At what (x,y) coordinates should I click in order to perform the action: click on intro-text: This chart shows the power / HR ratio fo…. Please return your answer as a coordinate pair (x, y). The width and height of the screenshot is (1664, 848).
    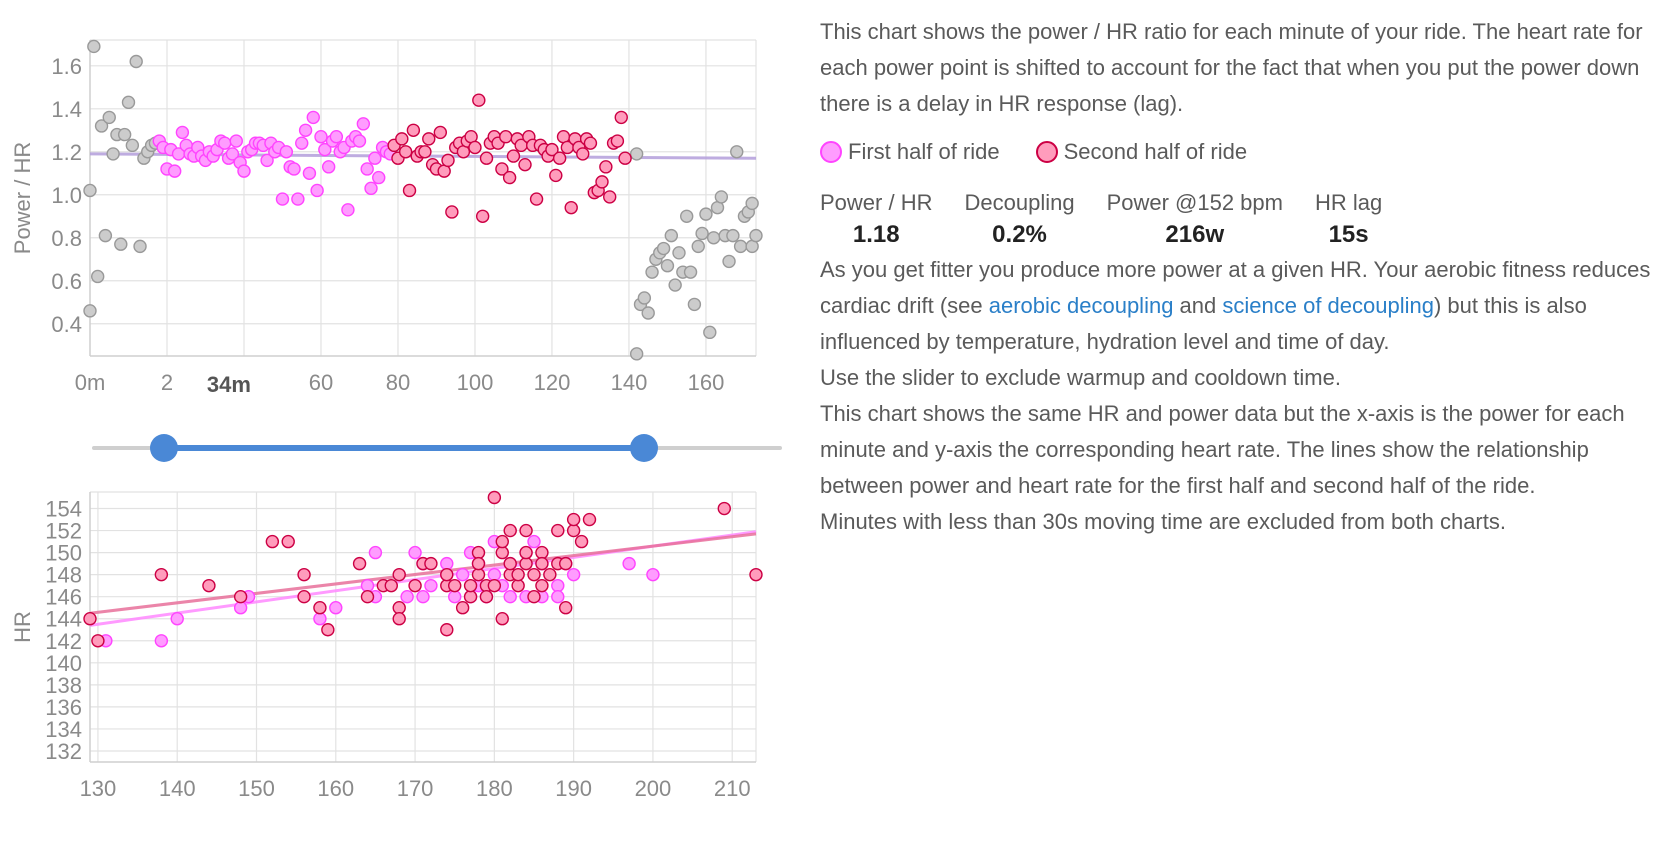
    Looking at the image, I should click on (1231, 67).